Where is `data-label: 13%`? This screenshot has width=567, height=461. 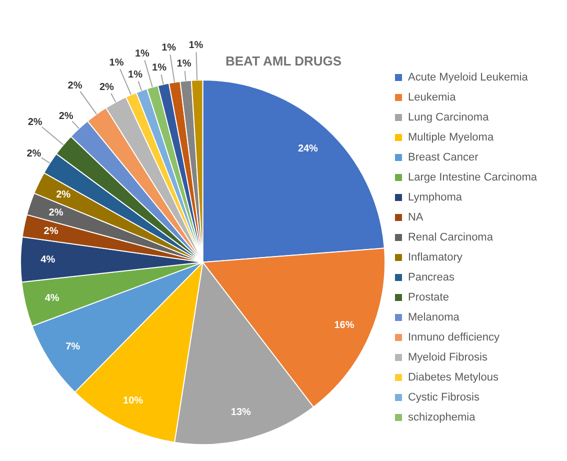
data-label: 13% is located at coordinates (241, 412).